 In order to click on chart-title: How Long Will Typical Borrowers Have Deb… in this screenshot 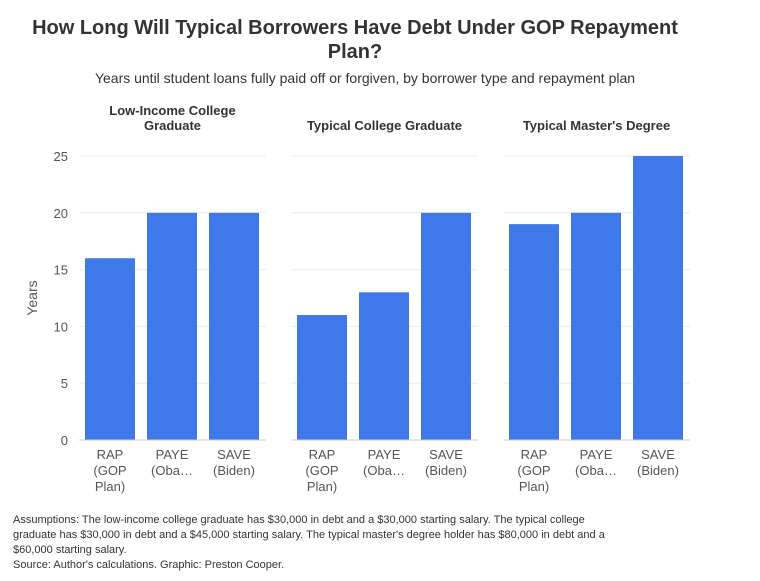, I will do `click(355, 40)`.